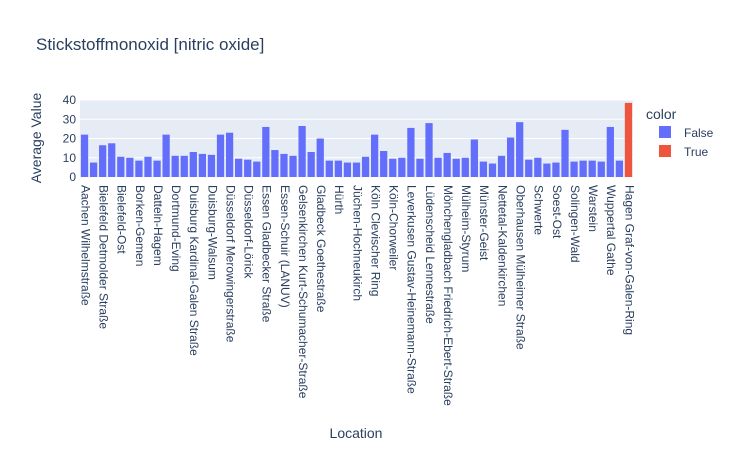  I want to click on legend-label: False, so click(699, 133).